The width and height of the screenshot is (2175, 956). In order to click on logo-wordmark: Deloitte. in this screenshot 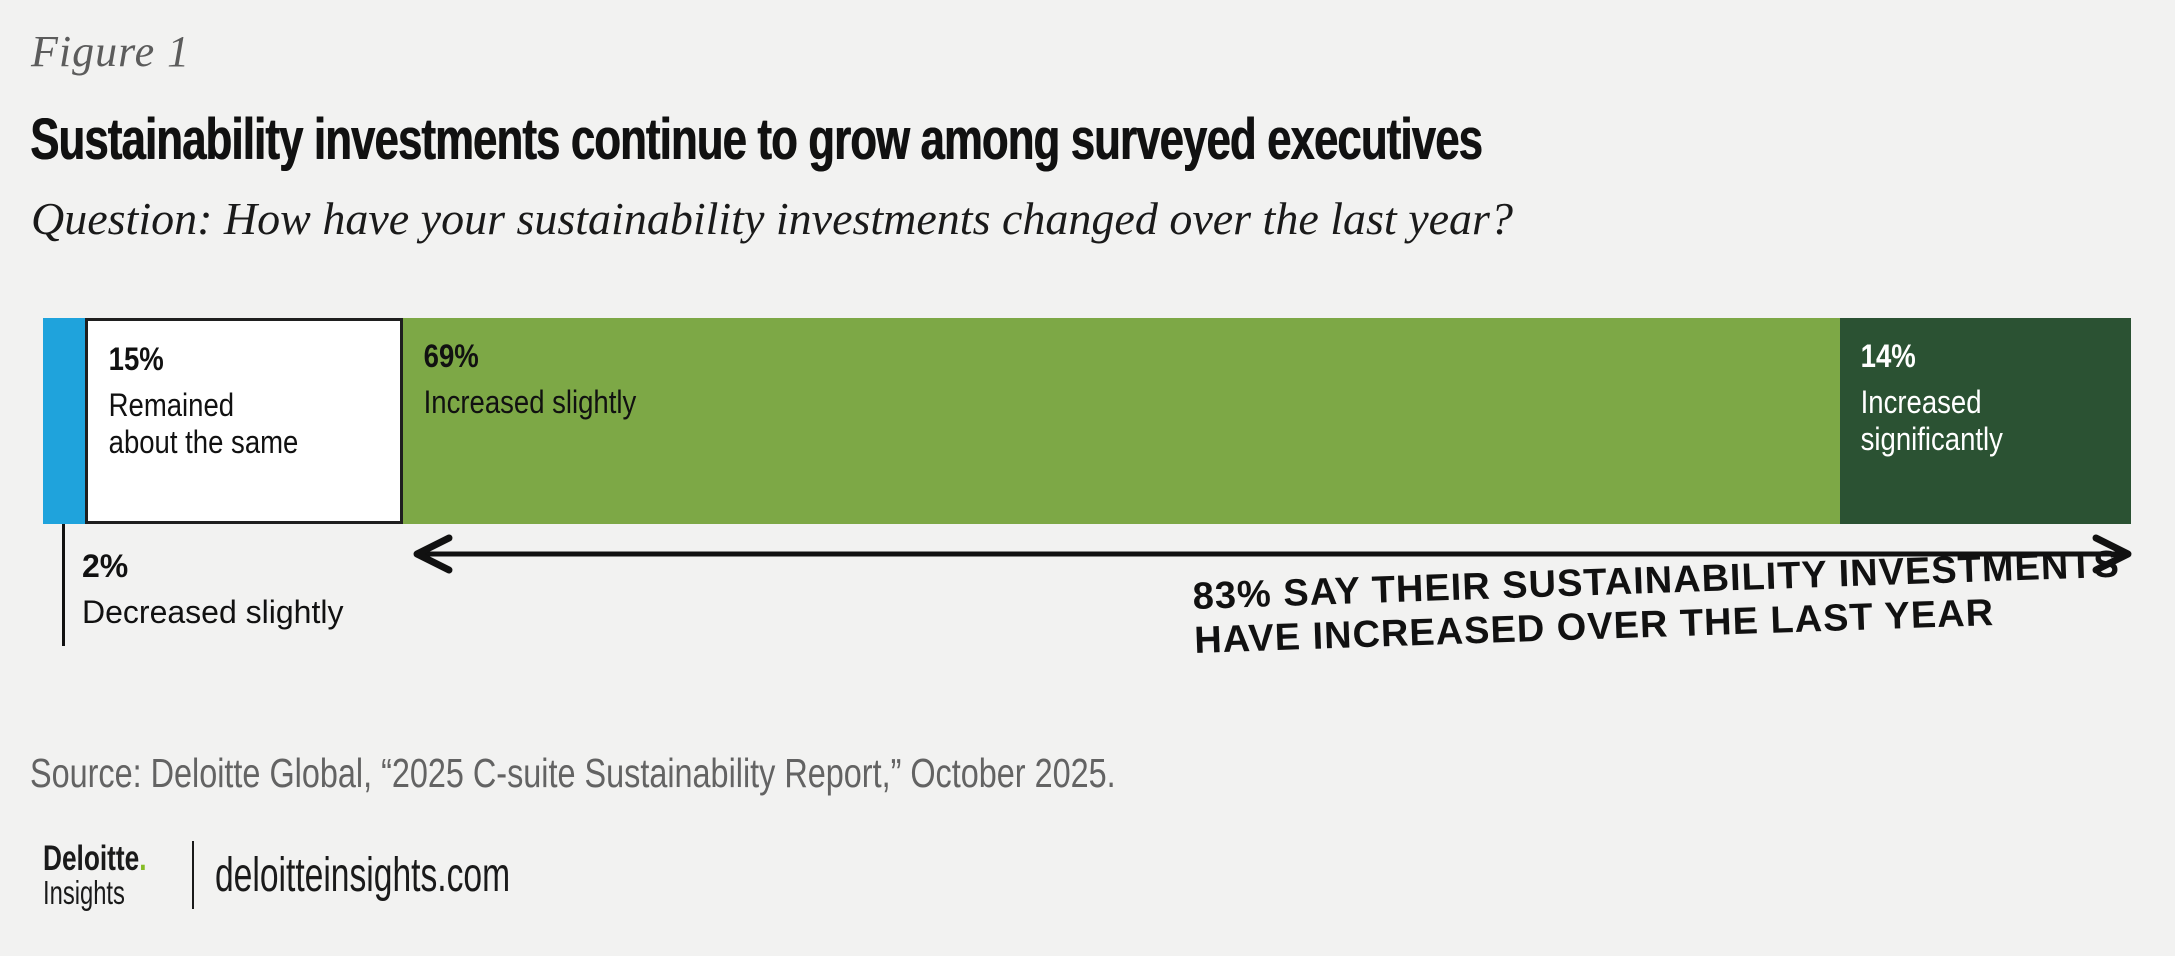, I will do `click(95, 858)`.